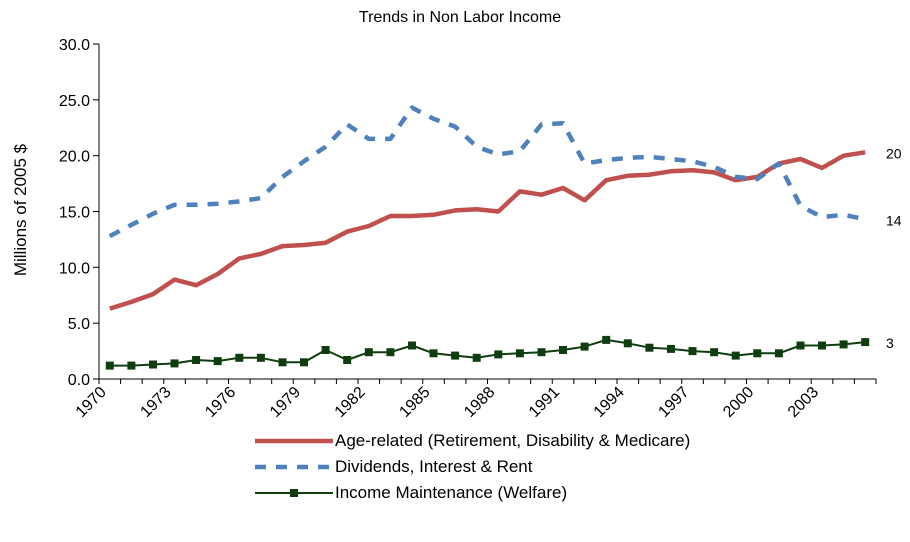 Image resolution: width=910 pixels, height=542 pixels. What do you see at coordinates (414, 402) in the screenshot?
I see `x-tick-label: 1985` at bounding box center [414, 402].